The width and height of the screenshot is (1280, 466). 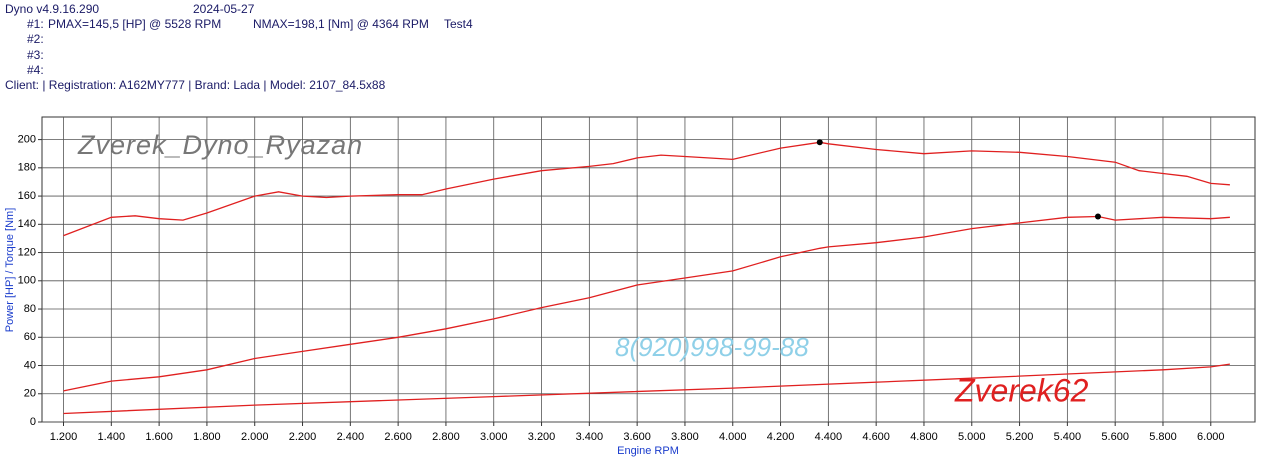 I want to click on x-tick-label: 3.000, so click(x=494, y=437).